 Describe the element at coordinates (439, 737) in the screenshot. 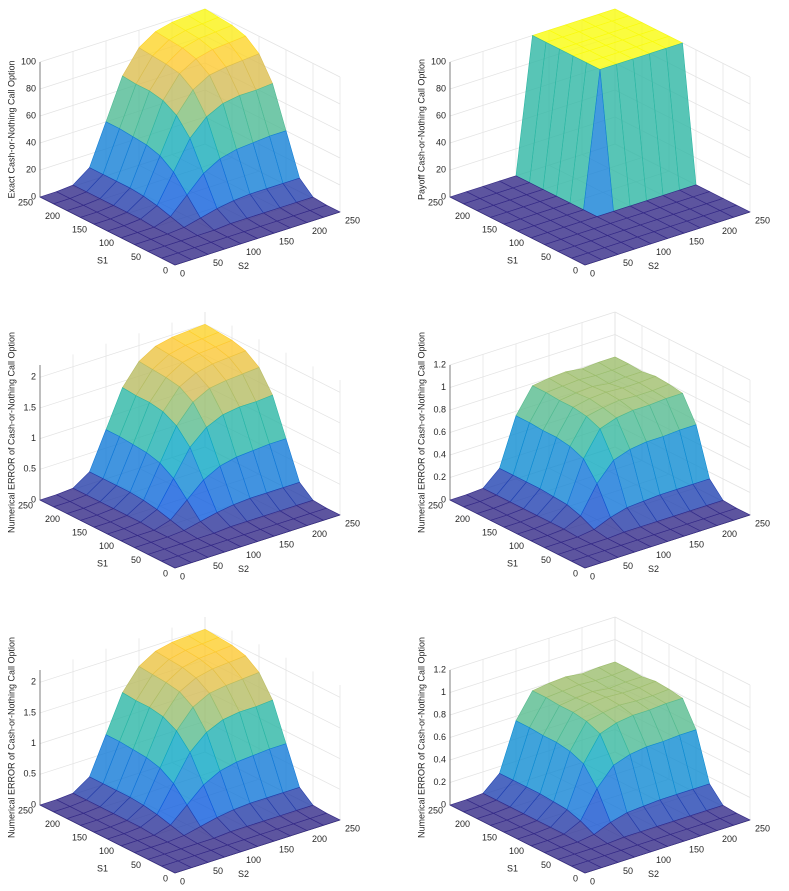

I see `z-tick-label: 0.6` at that location.